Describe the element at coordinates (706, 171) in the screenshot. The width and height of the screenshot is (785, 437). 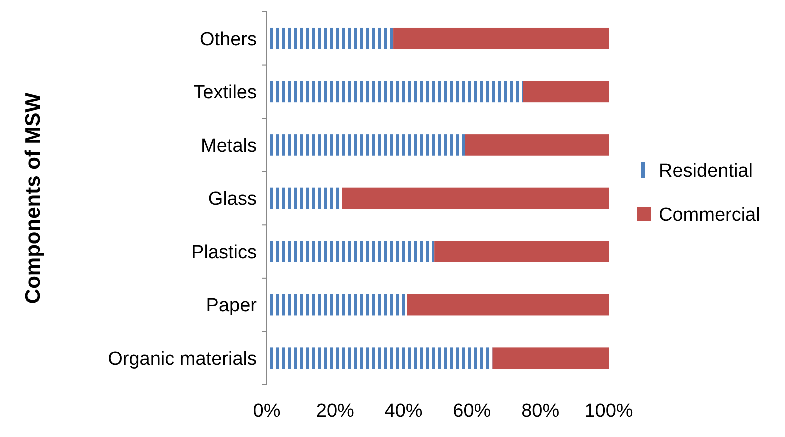
I see `text: Residential` at that location.